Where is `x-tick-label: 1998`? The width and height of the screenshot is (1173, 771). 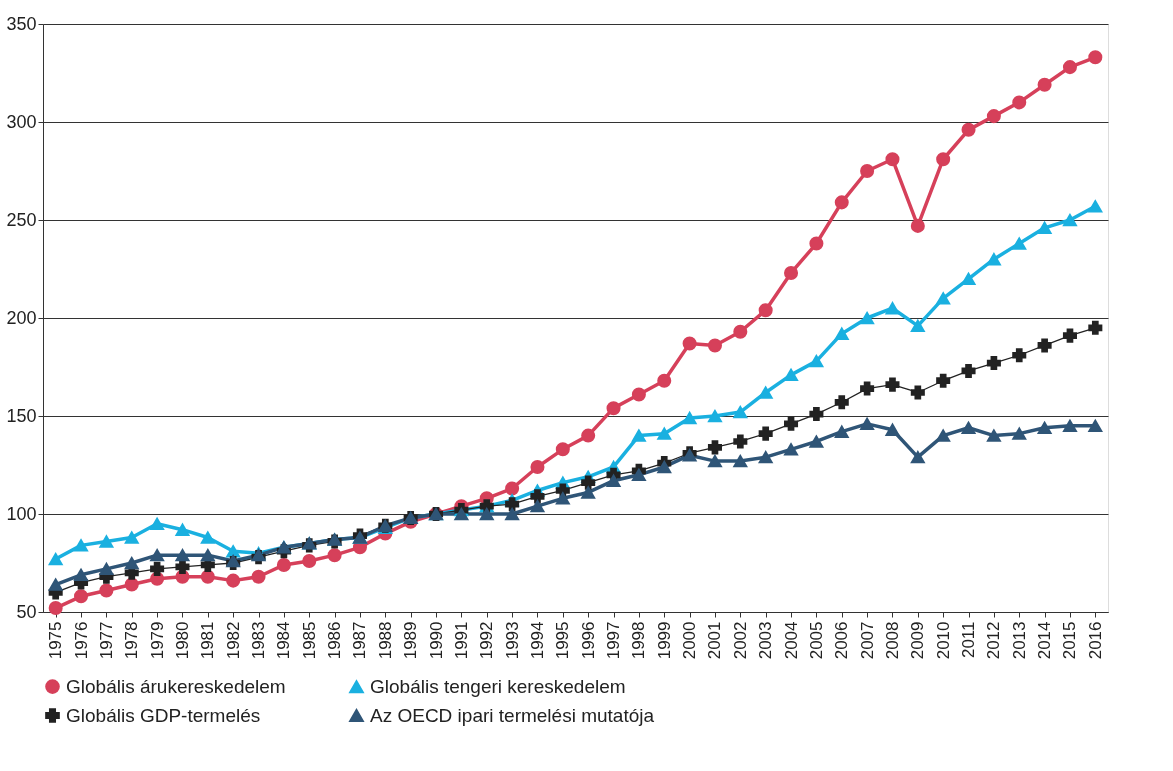
x-tick-label: 1998 is located at coordinates (639, 640).